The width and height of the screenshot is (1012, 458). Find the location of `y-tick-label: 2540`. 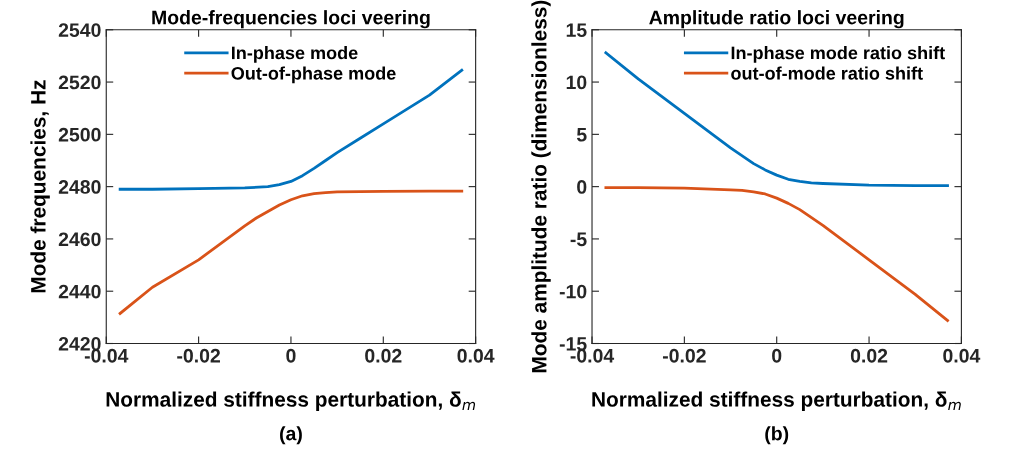

y-tick-label: 2540 is located at coordinates (79, 30).